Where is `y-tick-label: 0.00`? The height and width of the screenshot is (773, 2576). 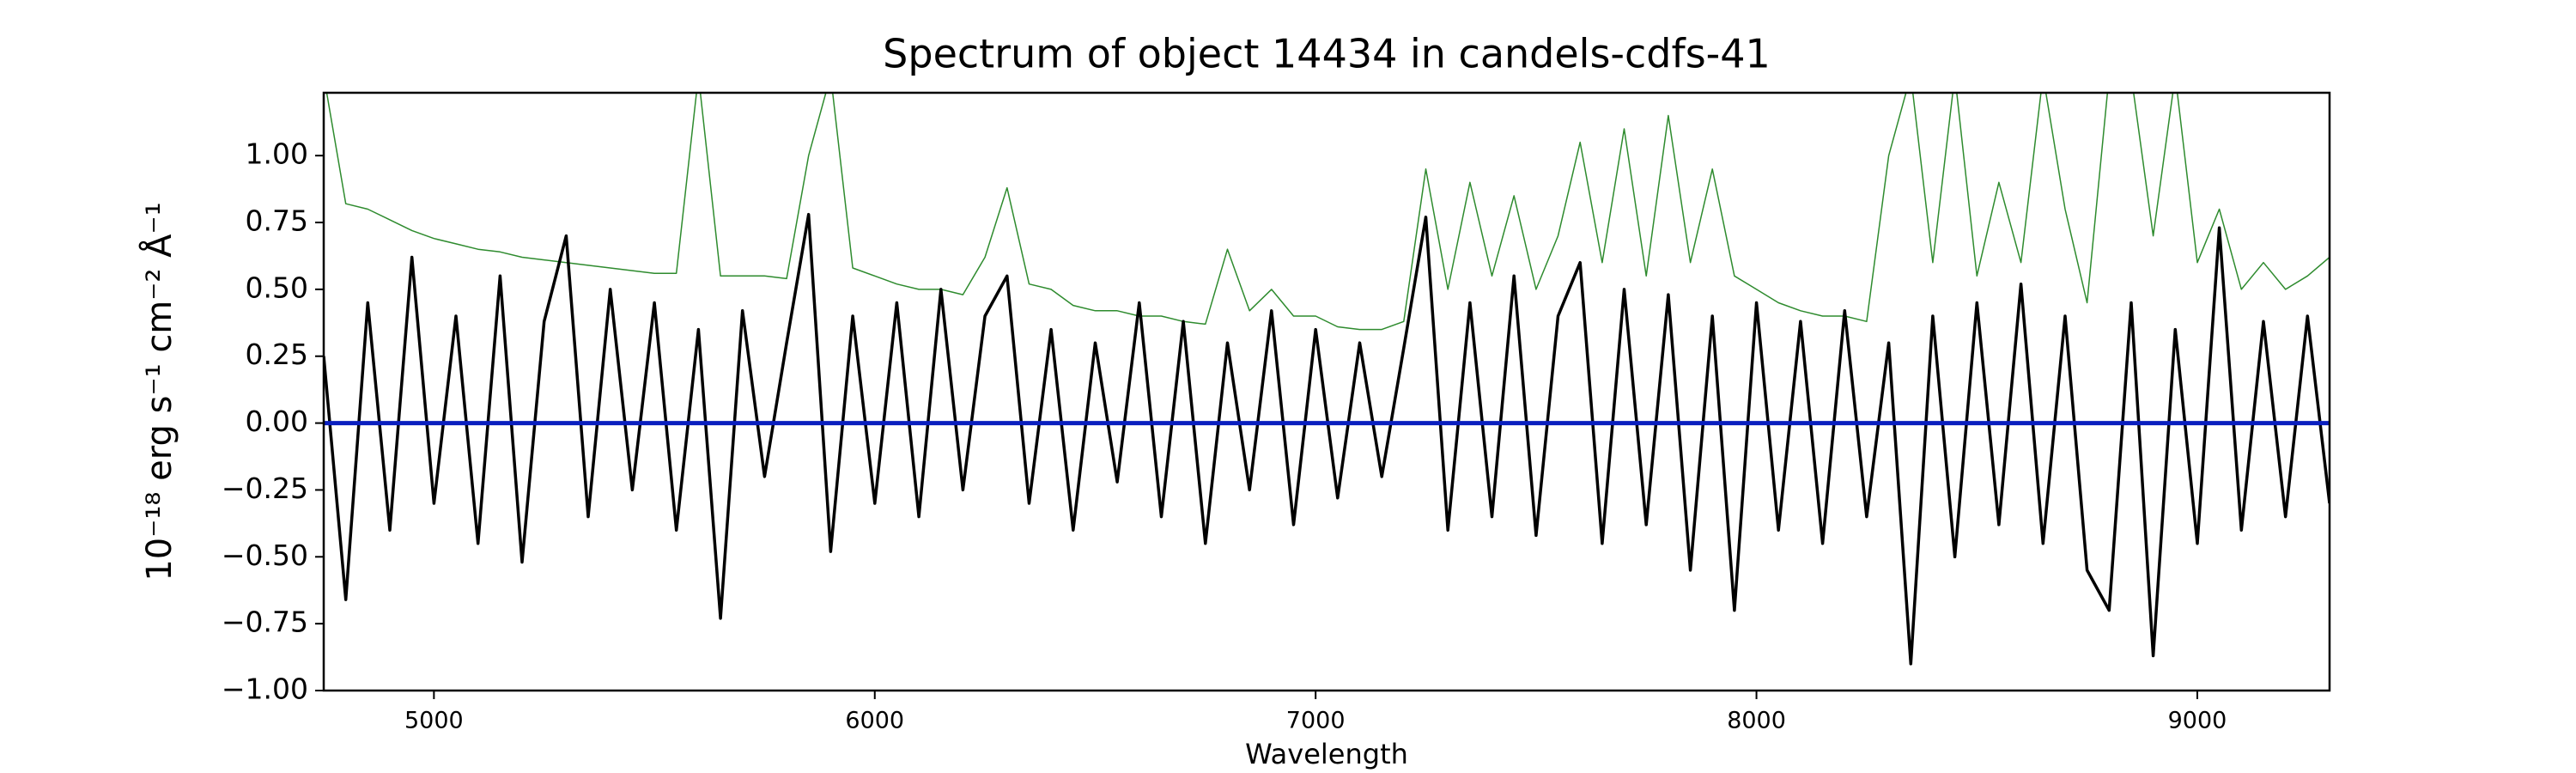
y-tick-label: 0.00 is located at coordinates (277, 421).